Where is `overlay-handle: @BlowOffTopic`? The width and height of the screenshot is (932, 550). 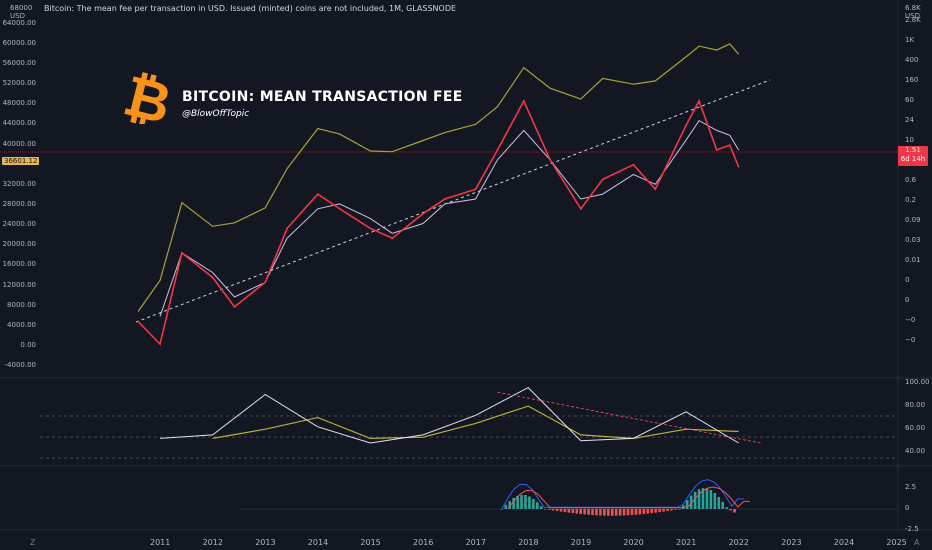 overlay-handle: @BlowOffTopic is located at coordinates (216, 114).